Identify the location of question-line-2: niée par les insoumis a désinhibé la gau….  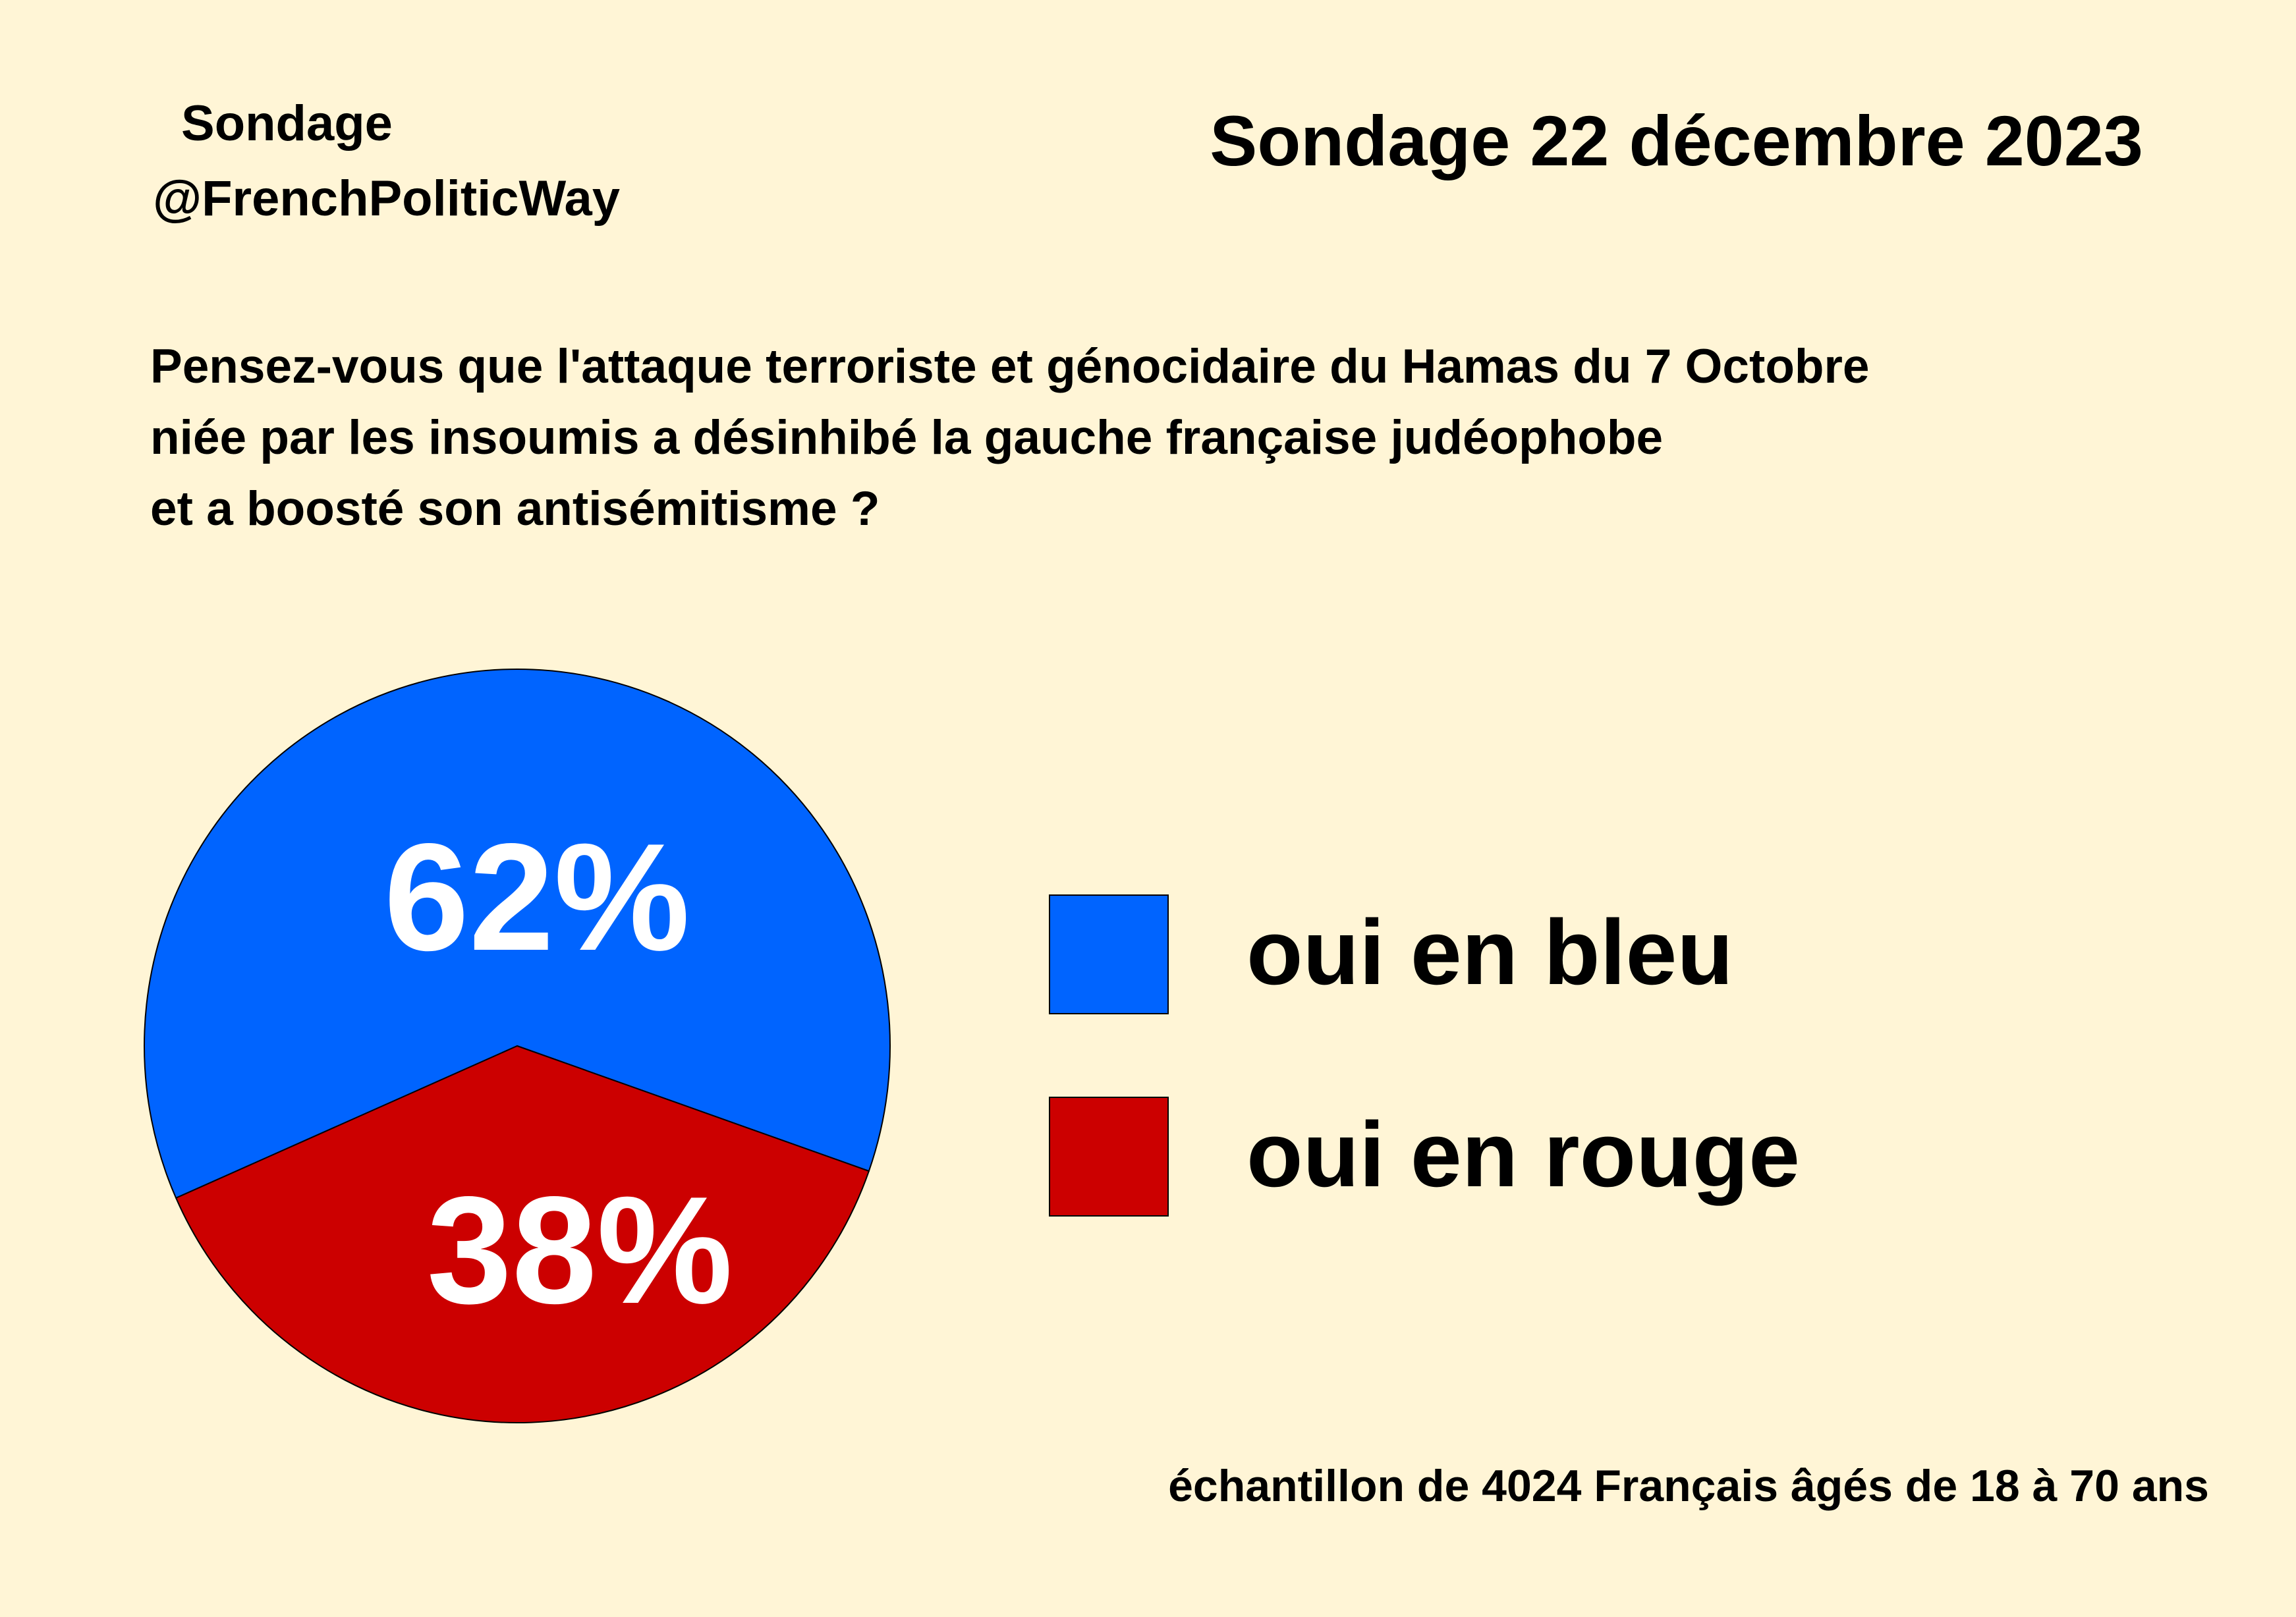
(907, 437).